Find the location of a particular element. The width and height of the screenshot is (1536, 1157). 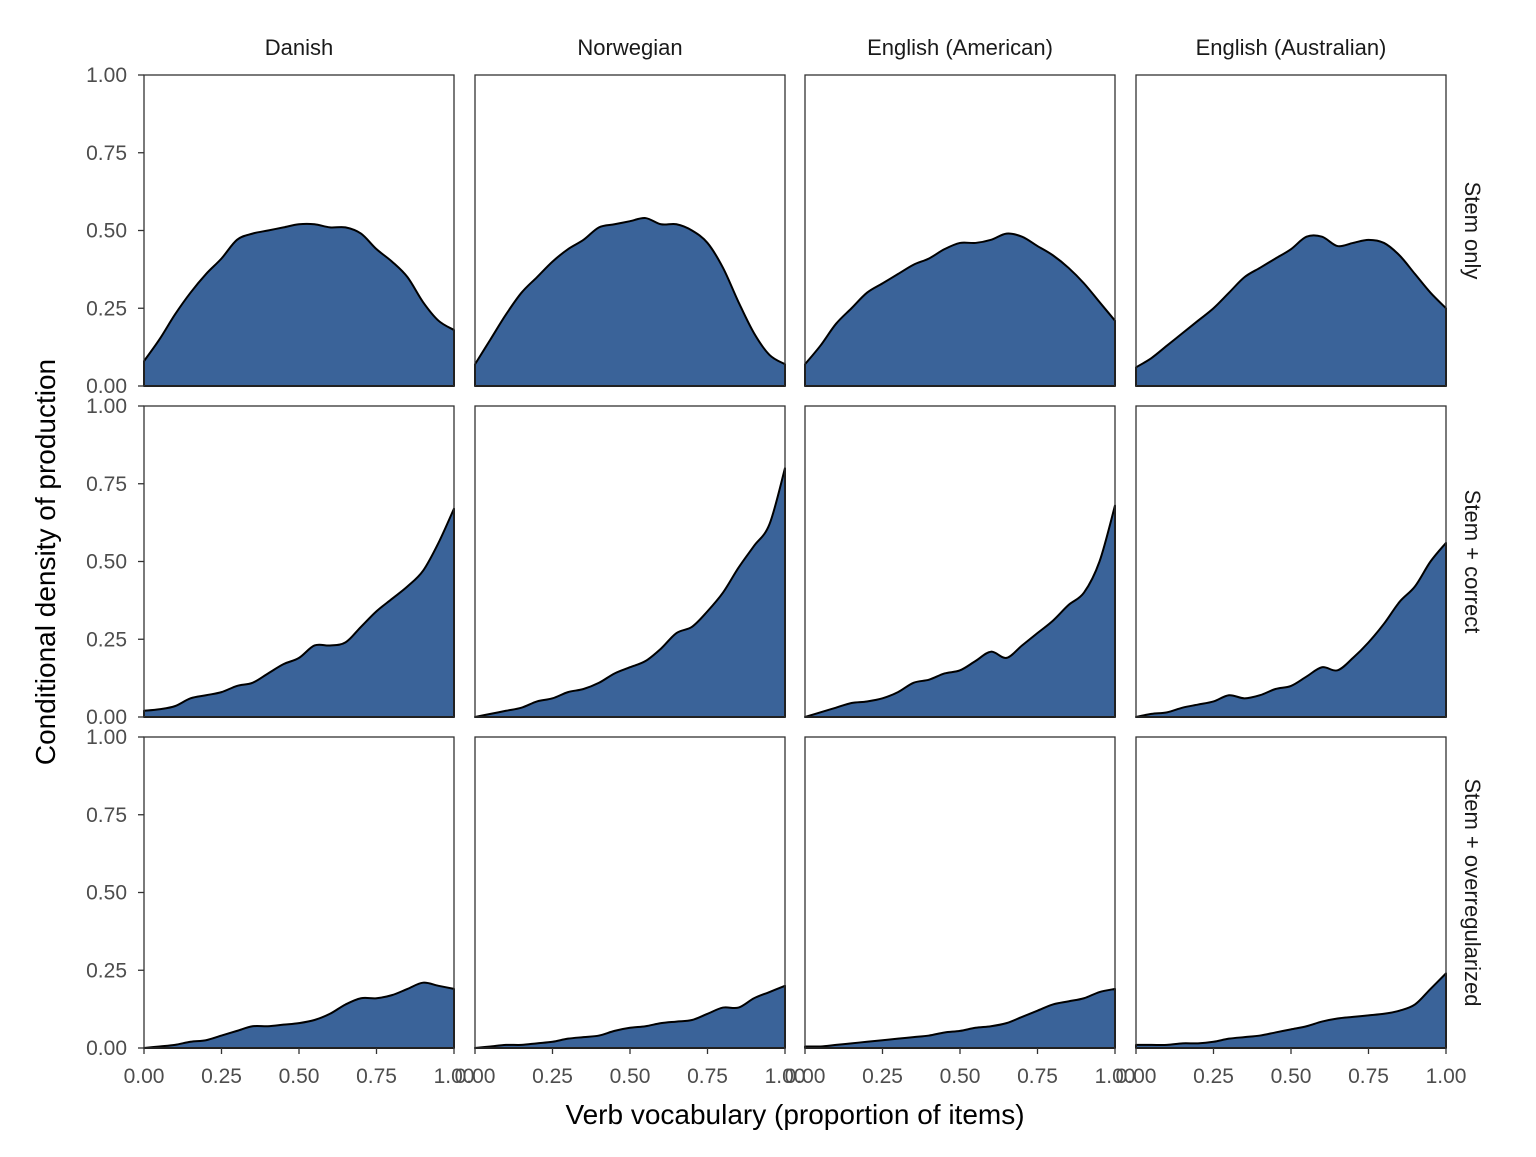

panel-english-australian-stem-only is located at coordinates (1291, 230).